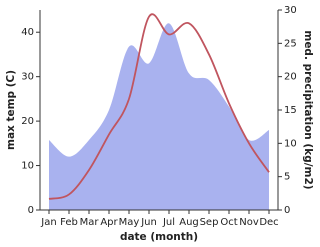 The width and height of the screenshot is (320, 247). What do you see at coordinates (159, 237) in the screenshot?
I see `x-axis-label: date (month)` at bounding box center [159, 237].